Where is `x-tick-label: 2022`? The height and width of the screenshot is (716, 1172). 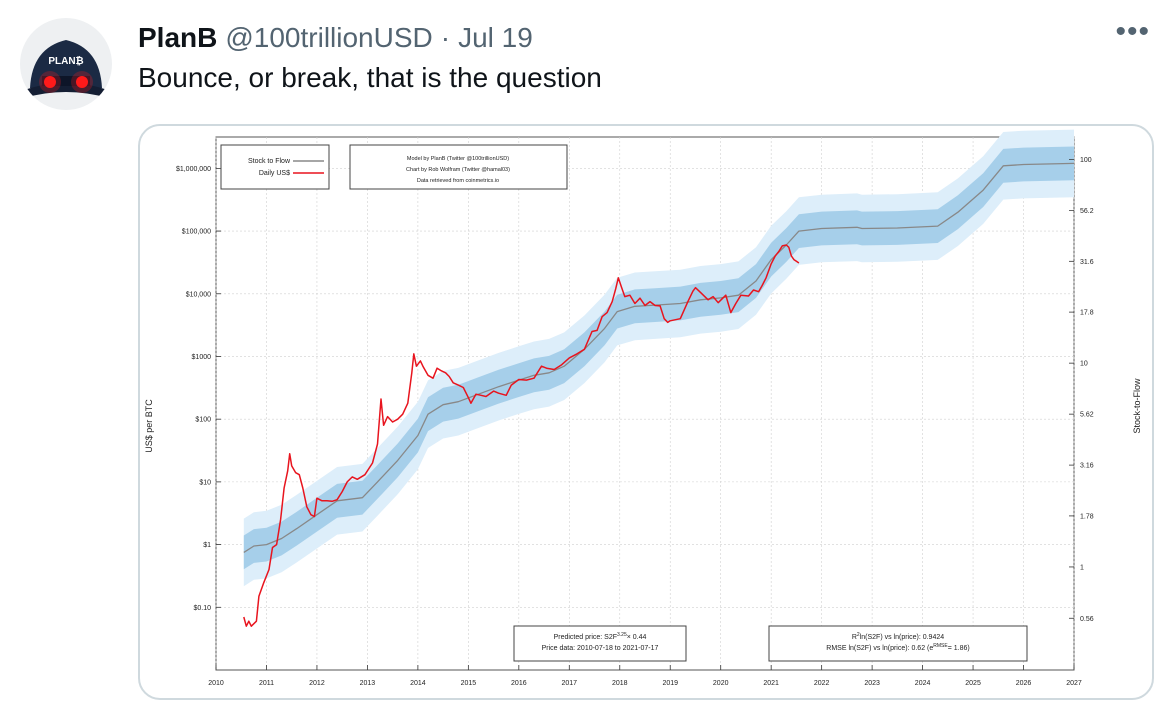 x-tick-label: 2022 is located at coordinates (822, 683).